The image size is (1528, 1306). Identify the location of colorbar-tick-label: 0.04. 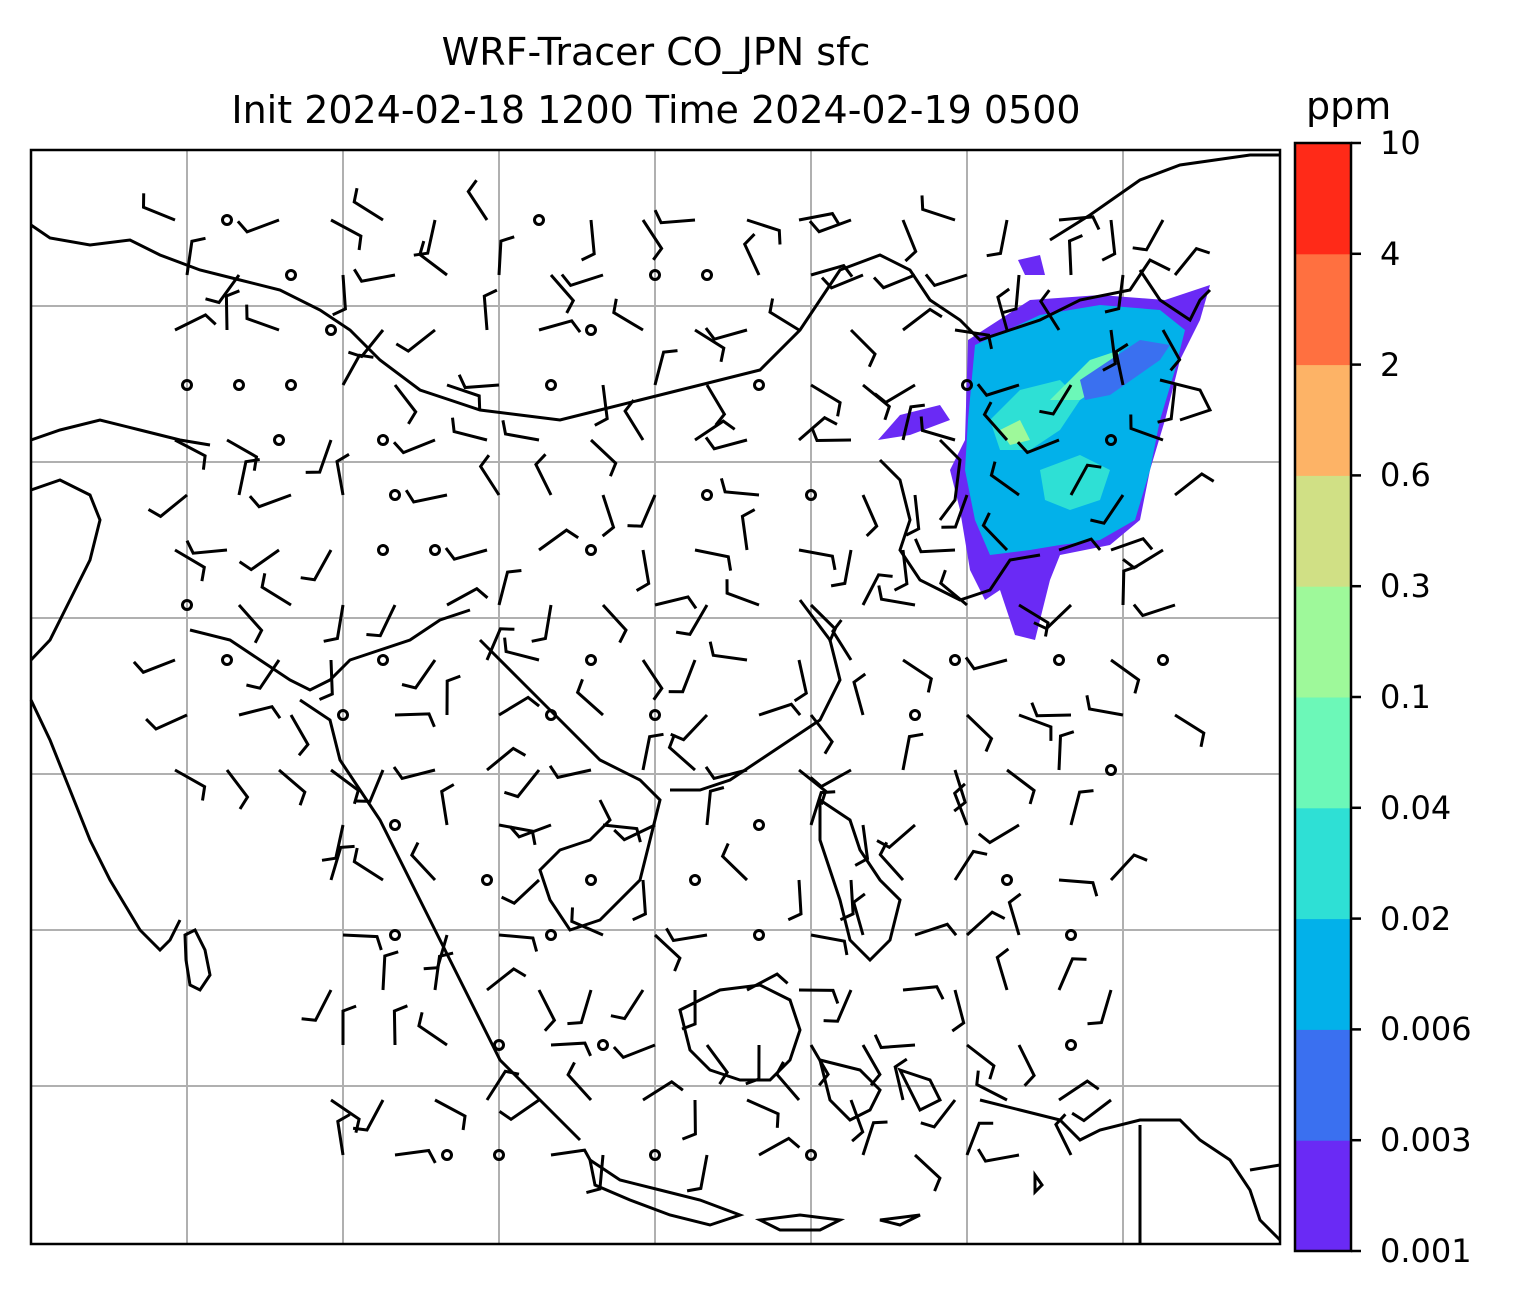
(1416, 807).